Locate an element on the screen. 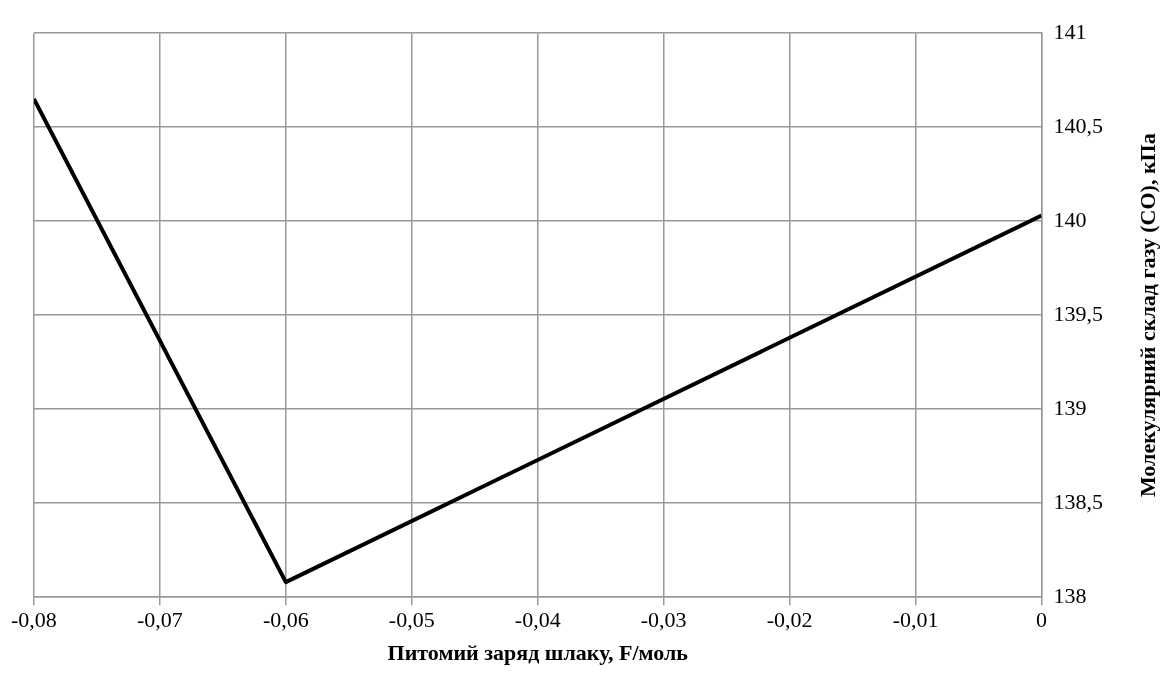 The width and height of the screenshot is (1173, 680). x-tick-label: -0,05 is located at coordinates (411, 620).